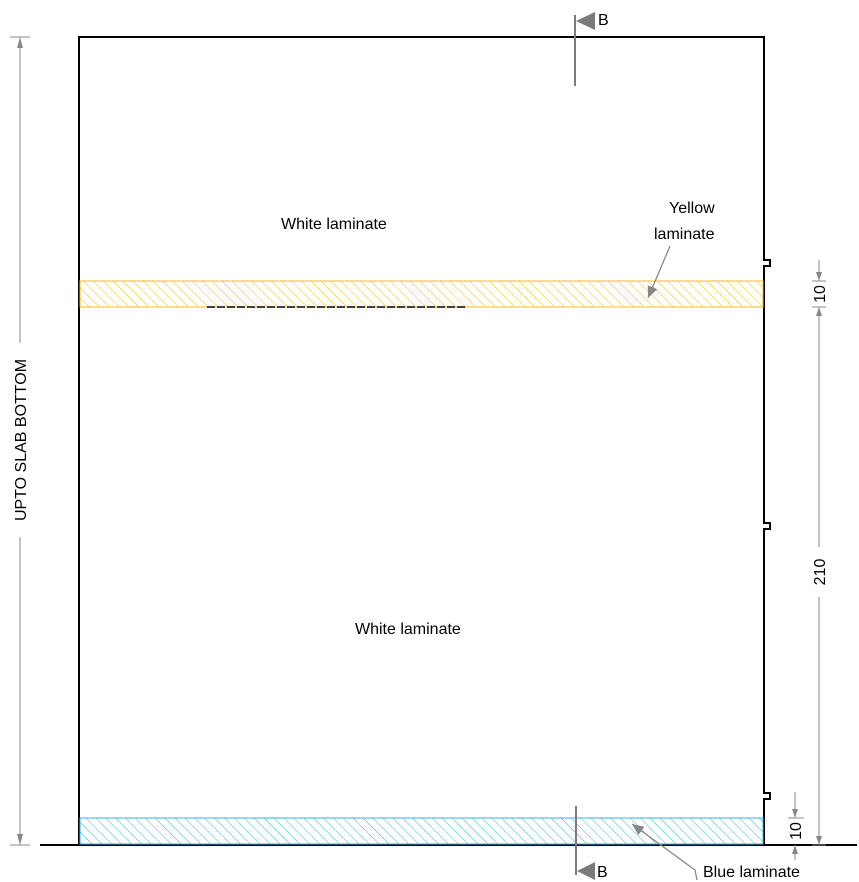 This screenshot has height=882, width=859. I want to click on blue-band-dimension: 10, so click(796, 831).